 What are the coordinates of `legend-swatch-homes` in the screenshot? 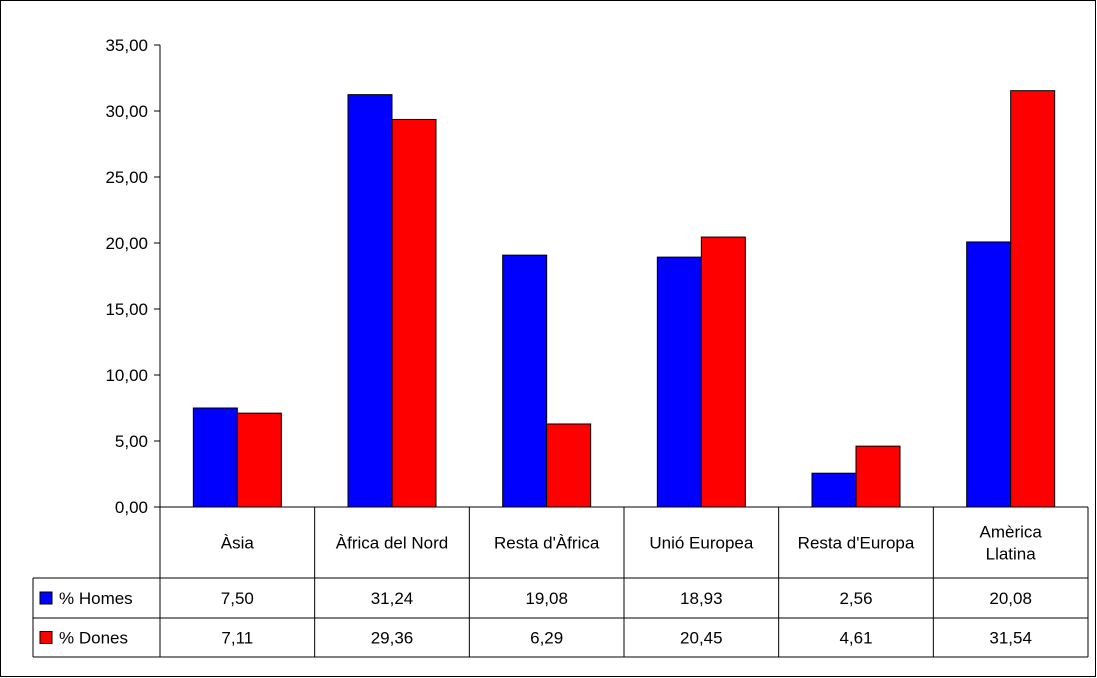 It's located at (46, 598).